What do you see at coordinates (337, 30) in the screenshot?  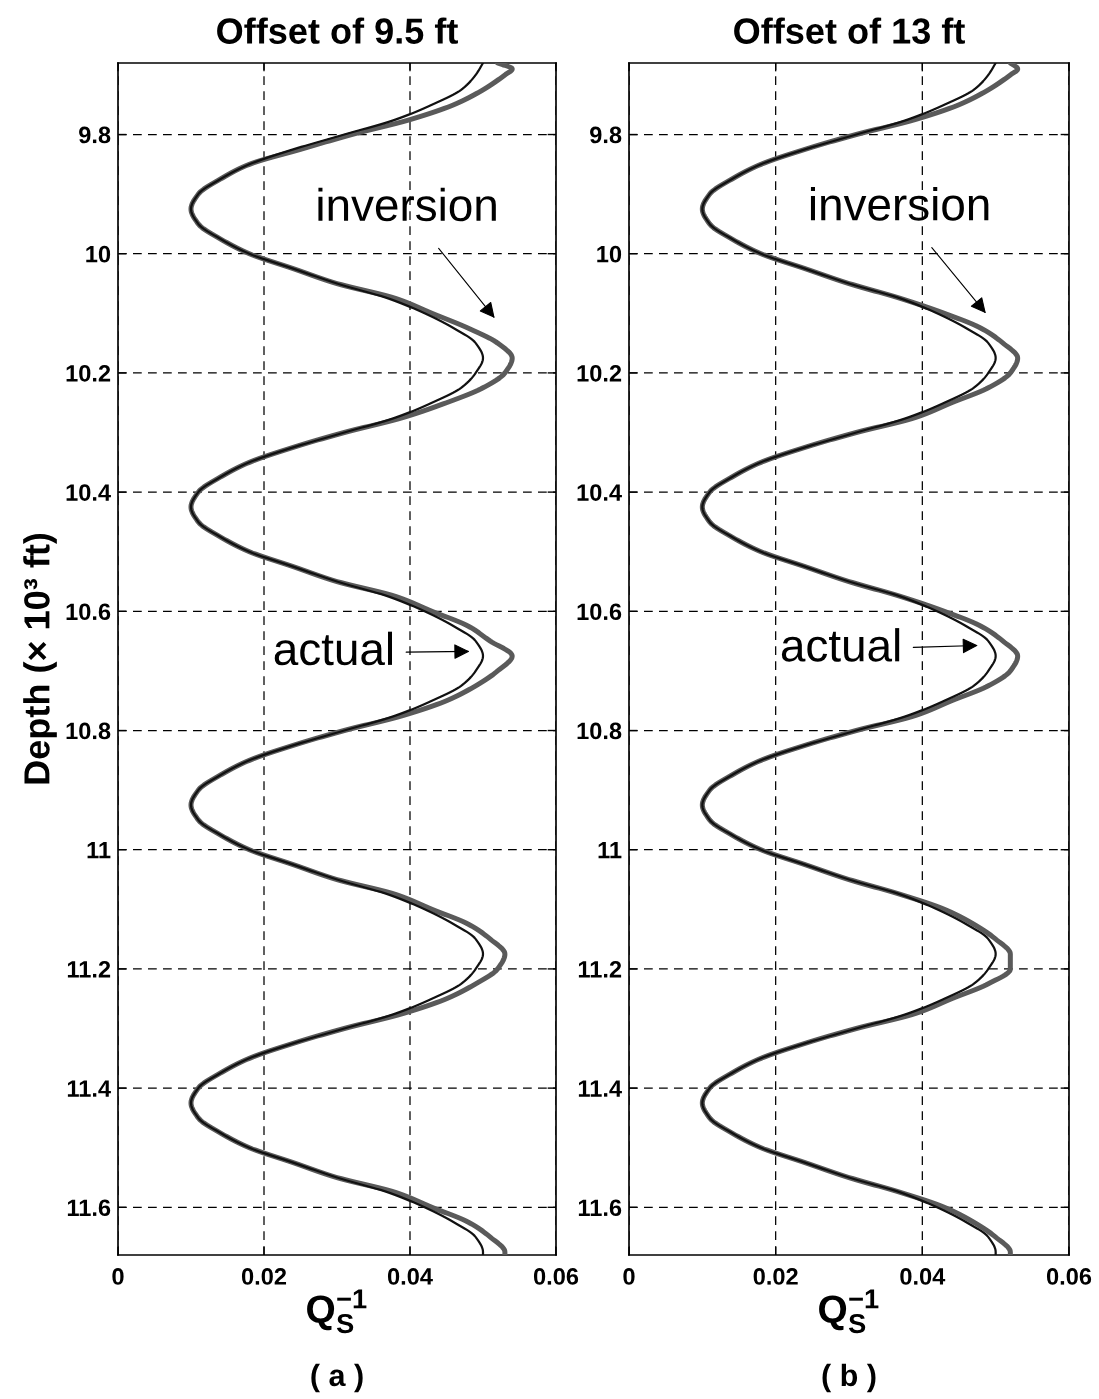 I see `chart-title: Offset of 9.5 ft` at bounding box center [337, 30].